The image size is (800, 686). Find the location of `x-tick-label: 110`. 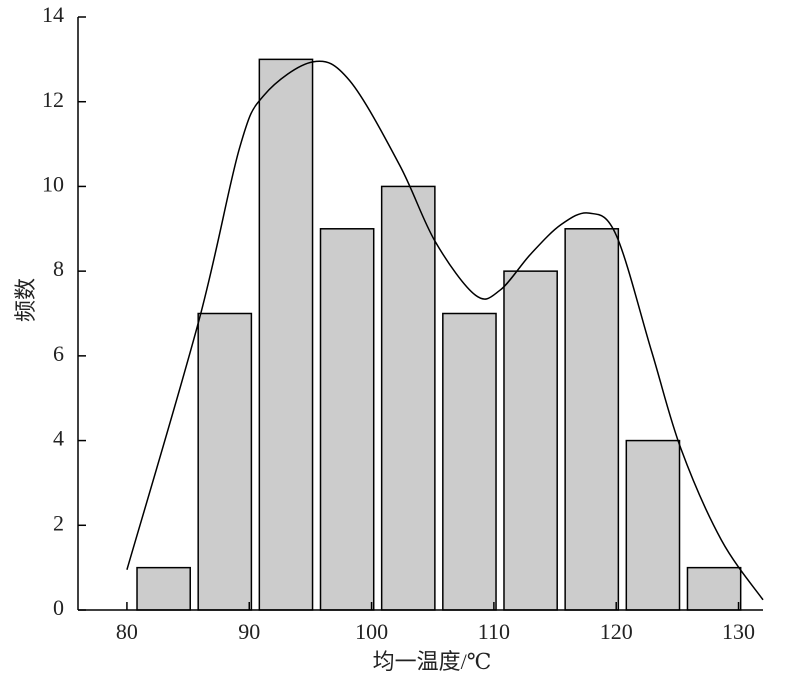

x-tick-label: 110 is located at coordinates (494, 631).